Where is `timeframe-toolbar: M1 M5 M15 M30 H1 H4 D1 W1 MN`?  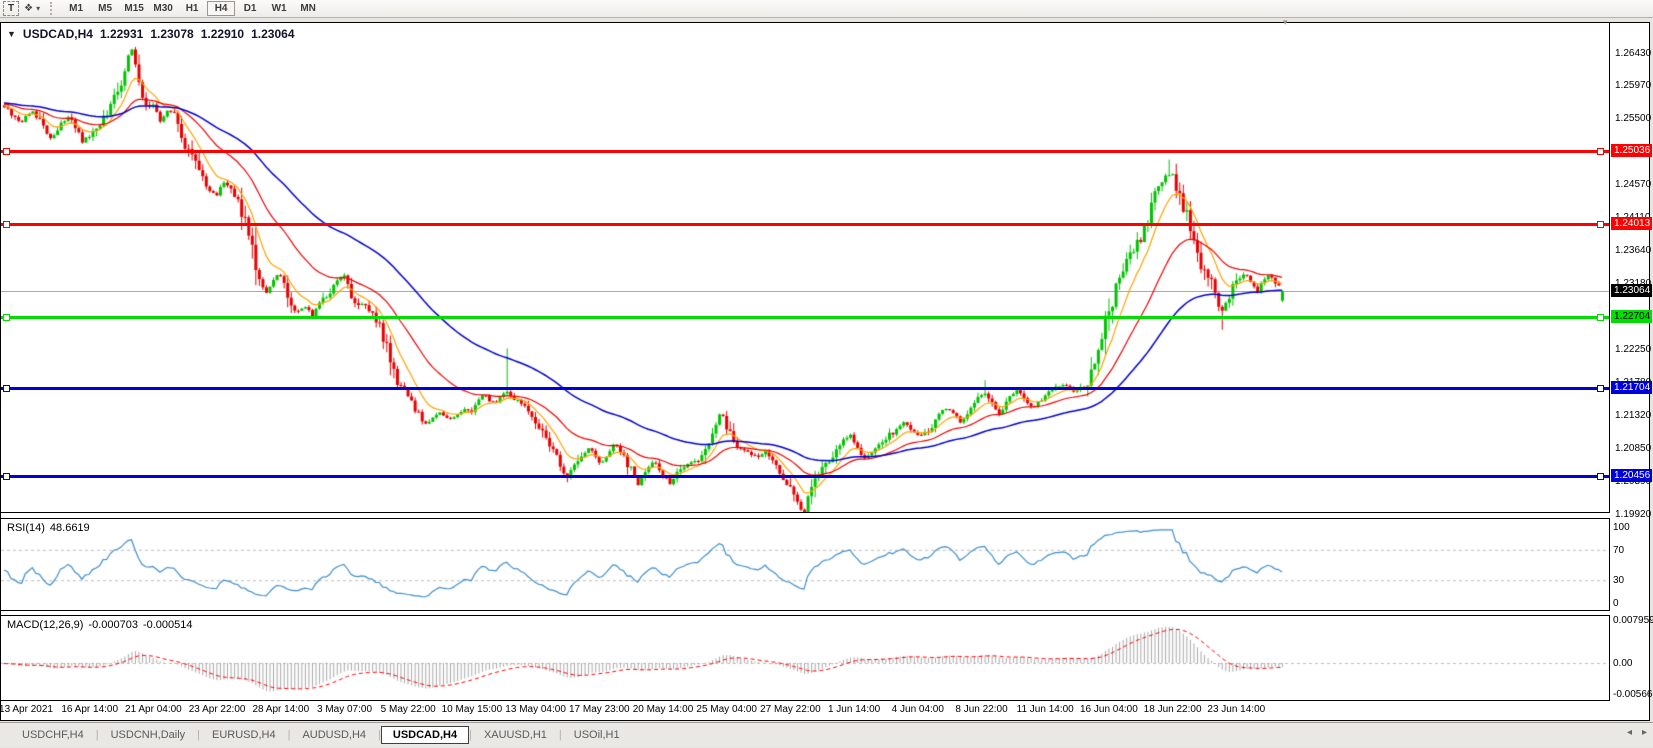
timeframe-toolbar: M1 M5 M15 M30 H1 H4 D1 W1 MN is located at coordinates (192, 8).